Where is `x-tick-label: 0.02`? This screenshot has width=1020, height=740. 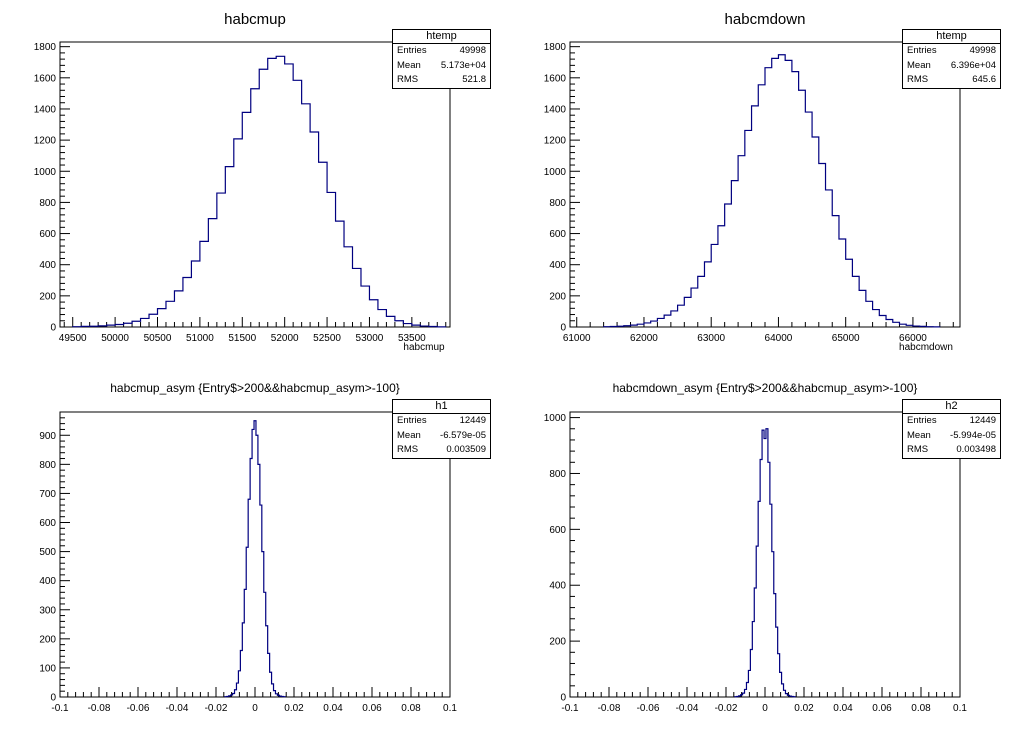 x-tick-label: 0.02 is located at coordinates (294, 708).